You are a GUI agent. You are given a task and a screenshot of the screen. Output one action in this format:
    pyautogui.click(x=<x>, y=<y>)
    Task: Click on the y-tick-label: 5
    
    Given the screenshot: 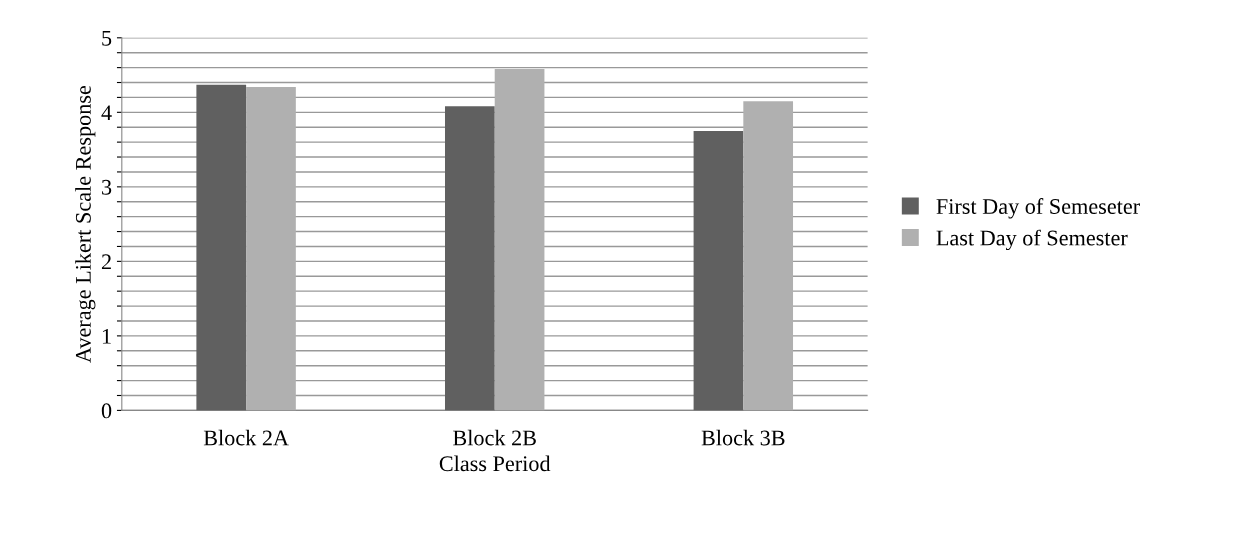 What is the action you would take?
    pyautogui.click(x=107, y=38)
    